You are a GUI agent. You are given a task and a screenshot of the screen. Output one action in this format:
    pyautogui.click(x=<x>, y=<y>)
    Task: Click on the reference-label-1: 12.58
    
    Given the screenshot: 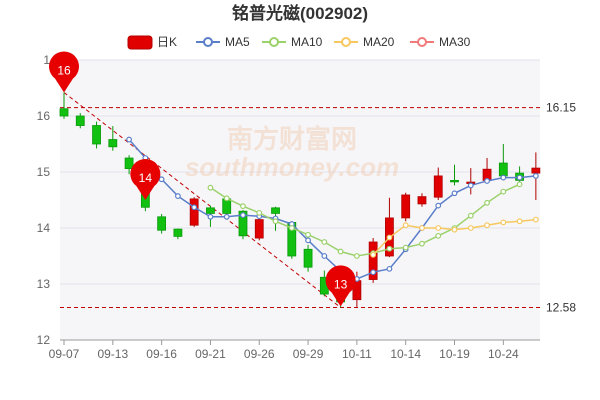 What is the action you would take?
    pyautogui.click(x=561, y=308)
    